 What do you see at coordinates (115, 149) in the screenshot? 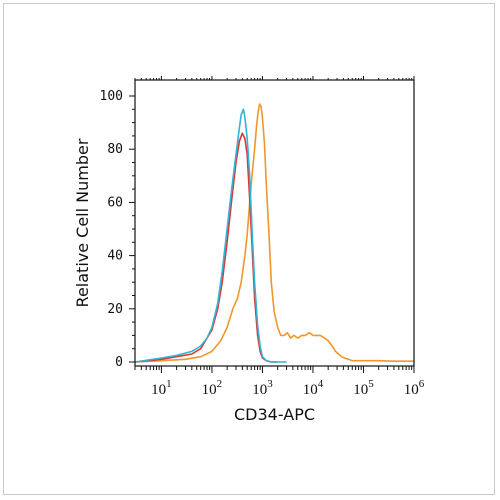
I see `y-tick-label: 80` at bounding box center [115, 149].